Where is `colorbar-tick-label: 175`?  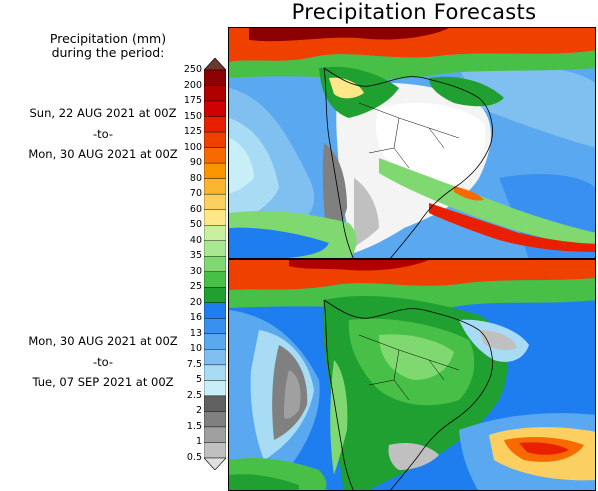 colorbar-tick-label: 175 is located at coordinates (192, 101).